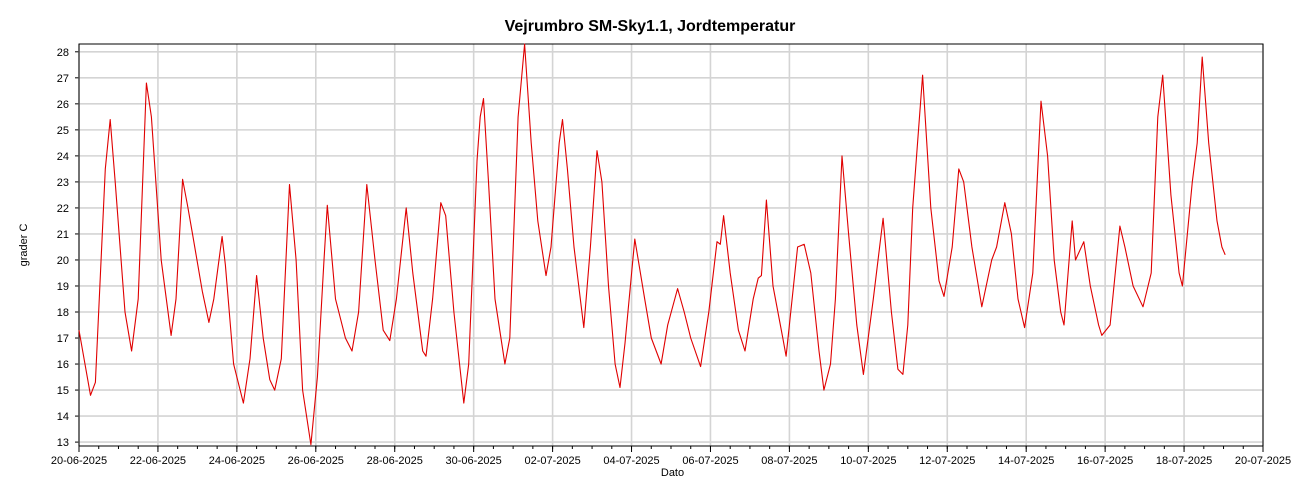 The height and width of the screenshot is (500, 1300). I want to click on y-tick-label: 14, so click(63, 417).